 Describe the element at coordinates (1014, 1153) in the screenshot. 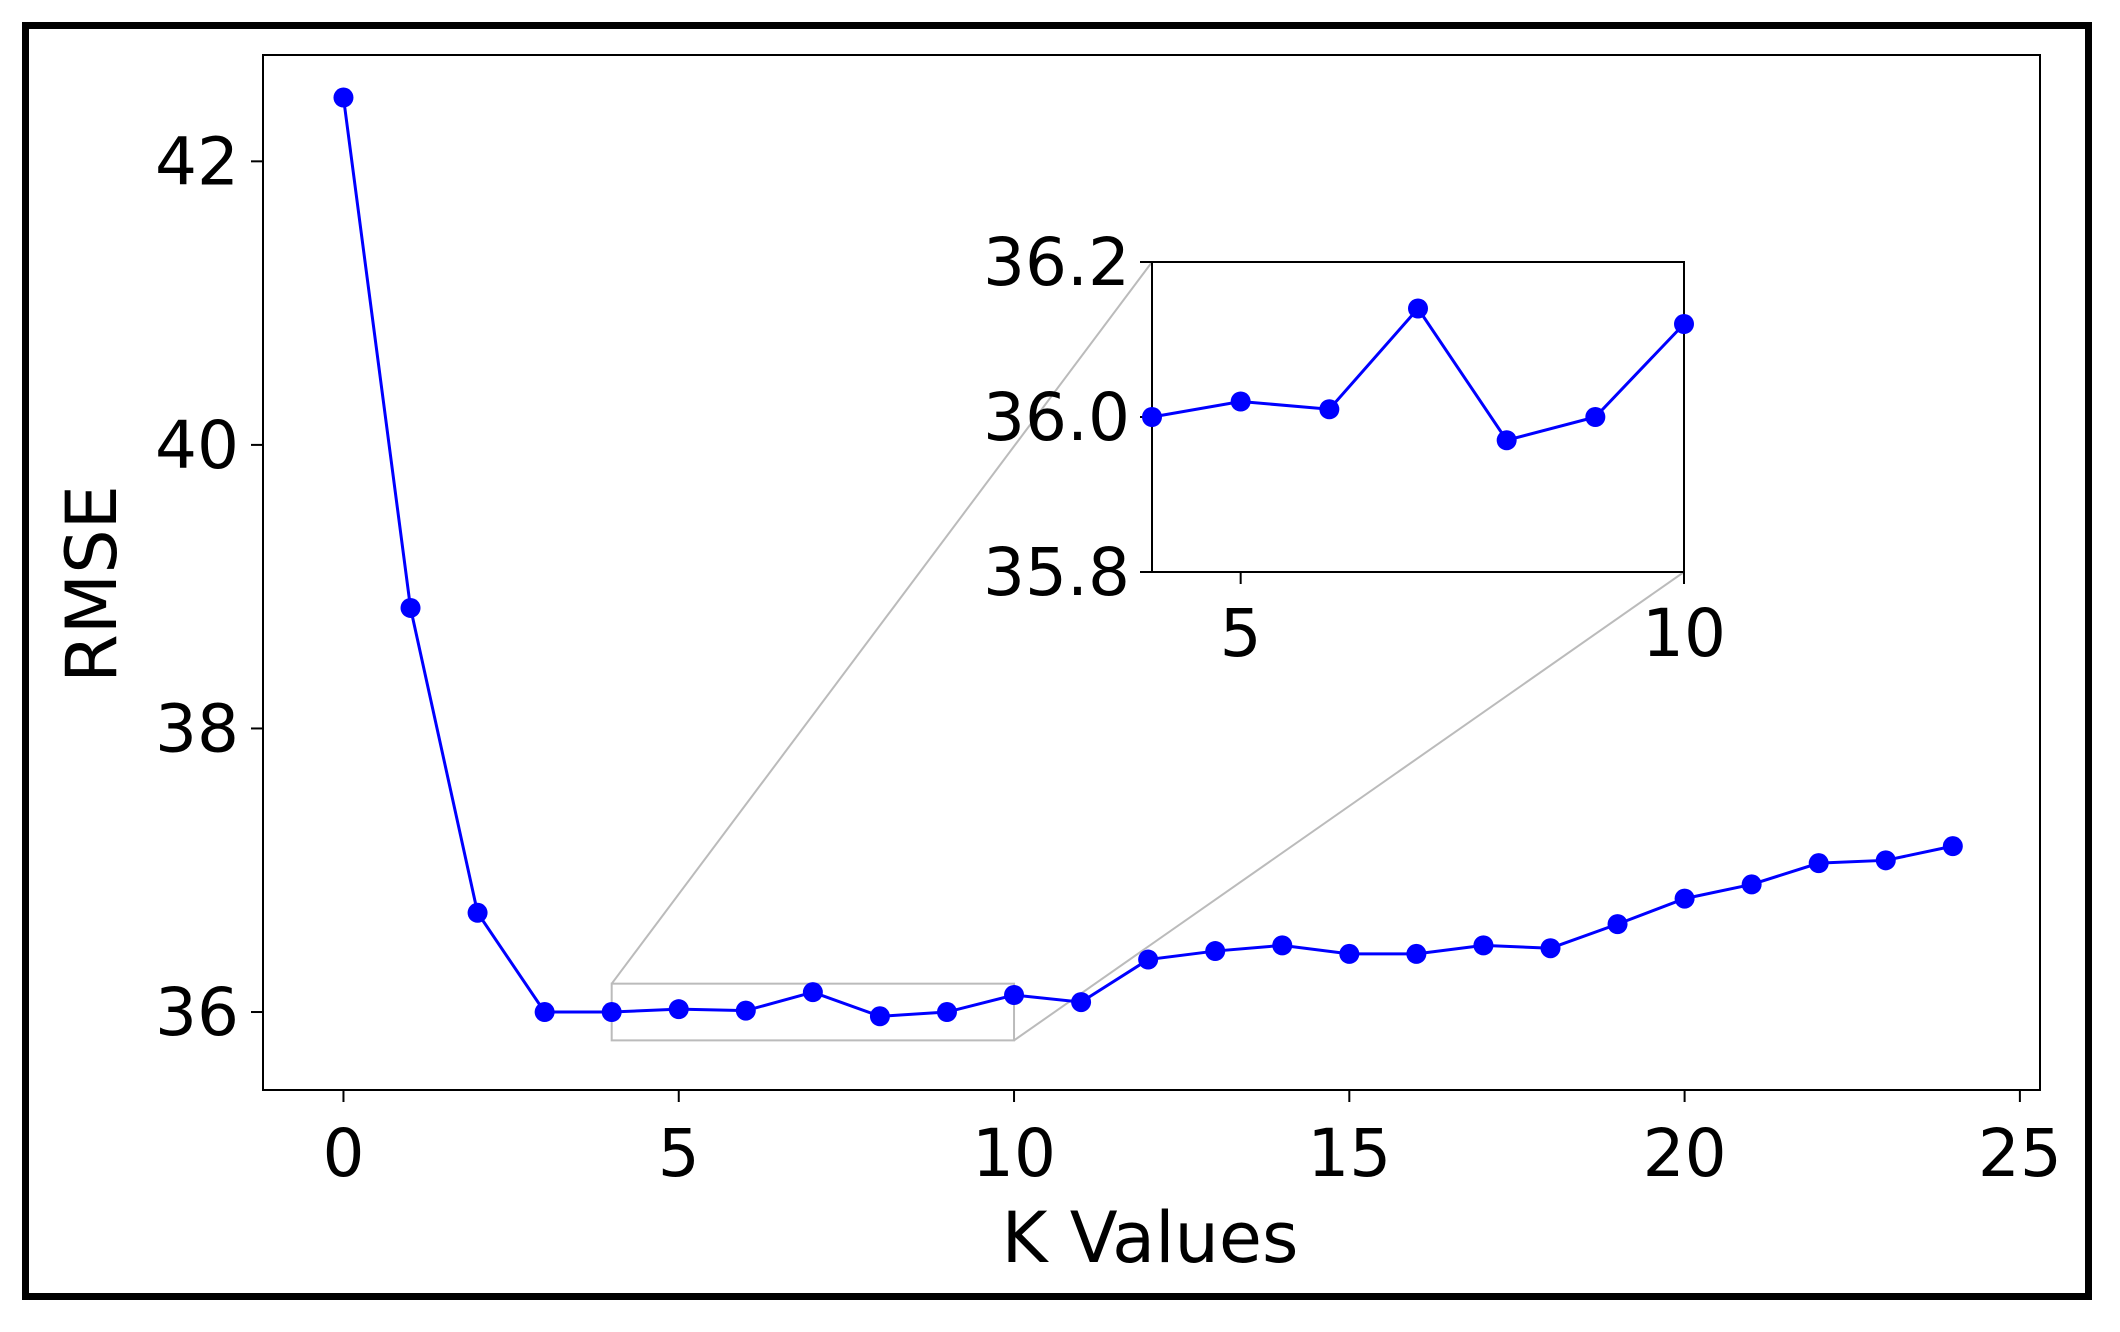

I see `x-tick-label: 10` at that location.